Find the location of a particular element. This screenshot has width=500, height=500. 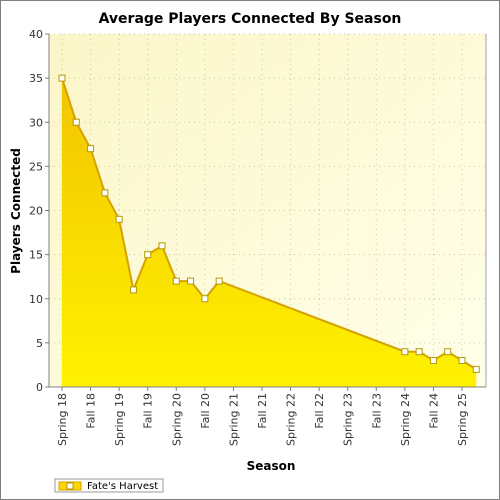

chart-title: Average Players Connected By Season is located at coordinates (250, 19).